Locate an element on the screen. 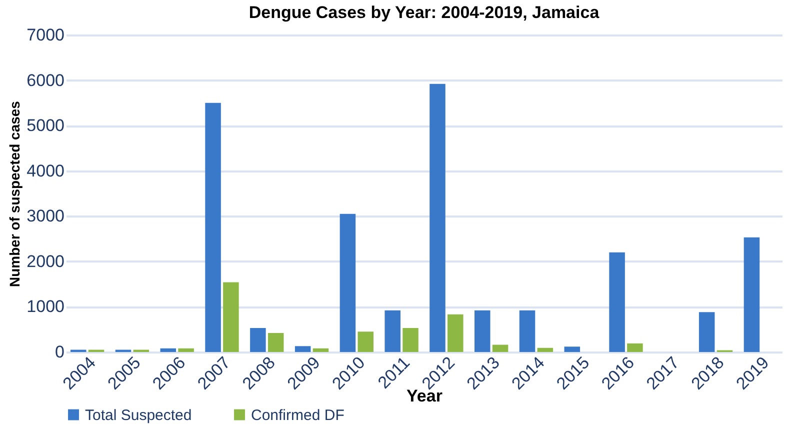 Image resolution: width=792 pixels, height=427 pixels. y-tick-label: 6000 is located at coordinates (45, 80).